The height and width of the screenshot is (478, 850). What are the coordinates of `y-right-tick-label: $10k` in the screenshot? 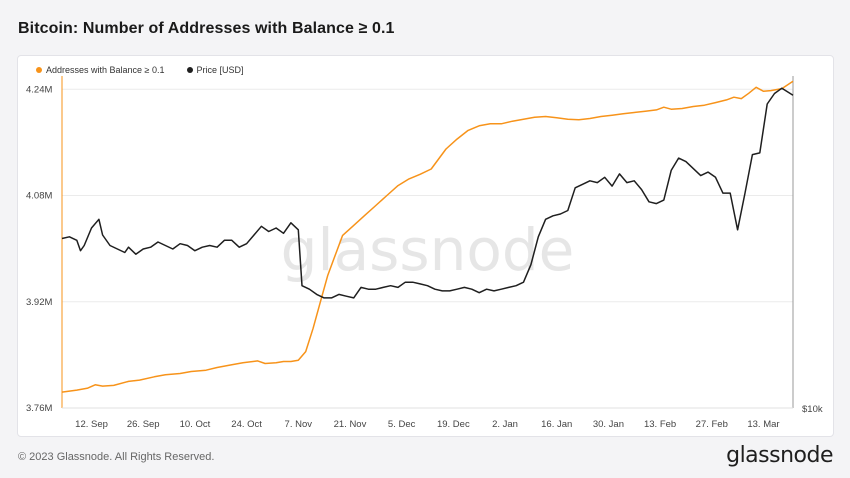 It's located at (812, 409).